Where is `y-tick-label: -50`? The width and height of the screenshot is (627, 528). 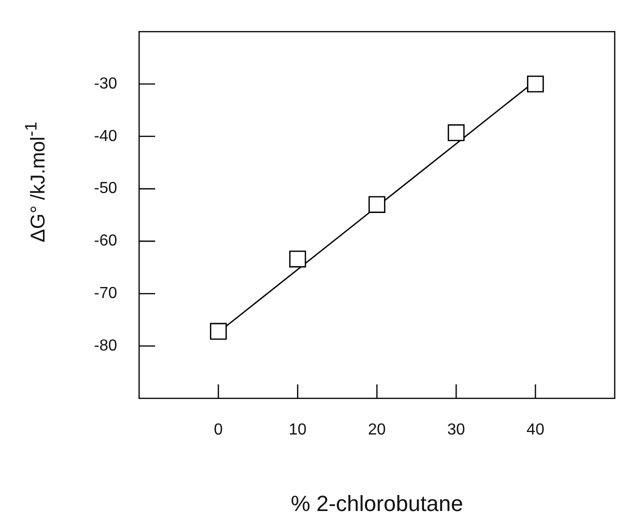 y-tick-label: -50 is located at coordinates (106, 189).